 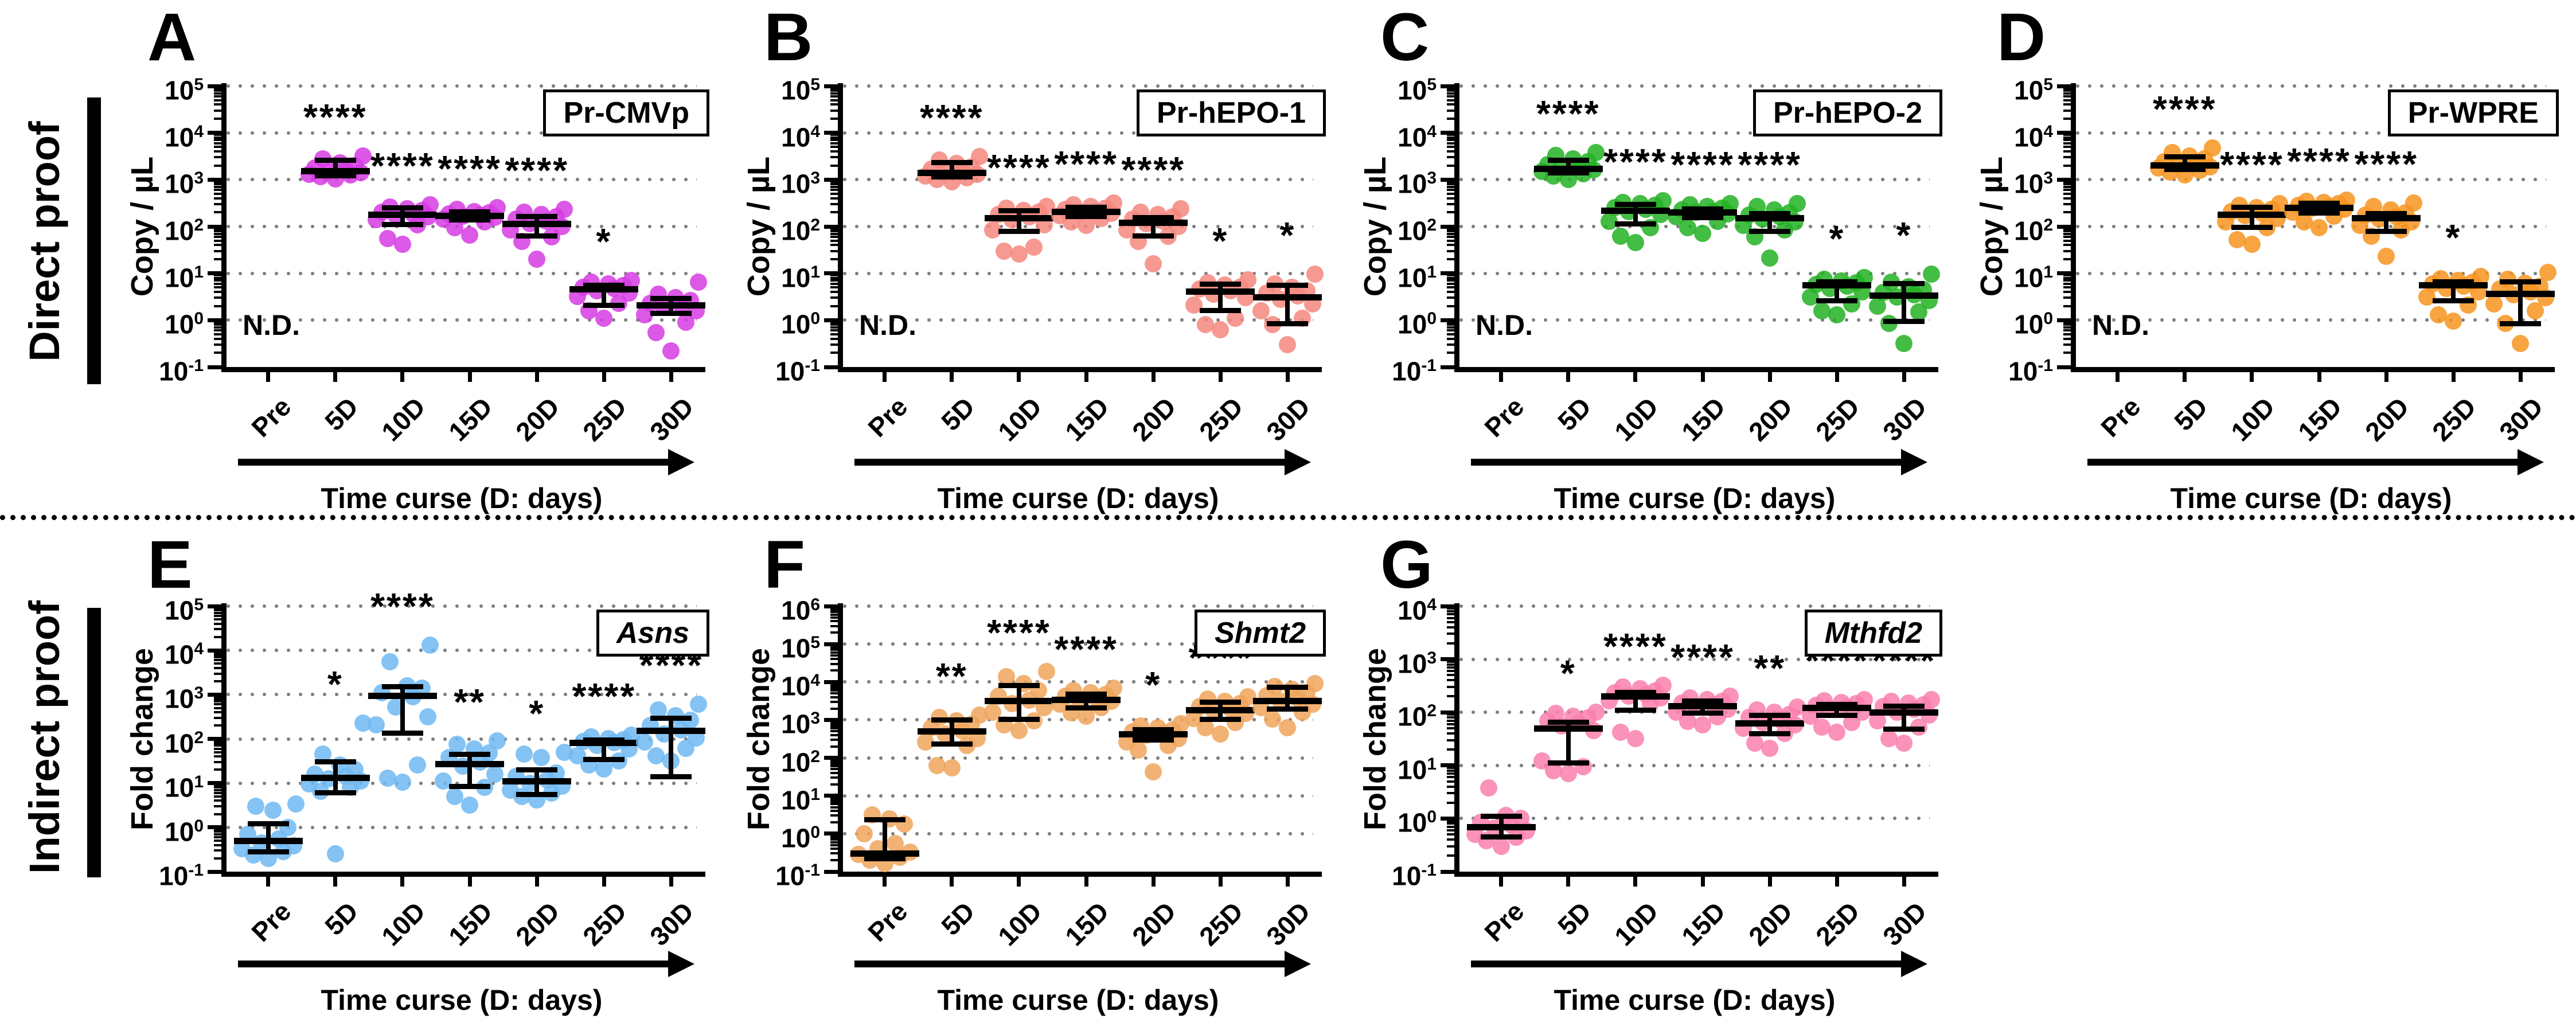 What do you see at coordinates (1231, 112) in the screenshot?
I see `panel-title-box: Pr-hEPO-1` at bounding box center [1231, 112].